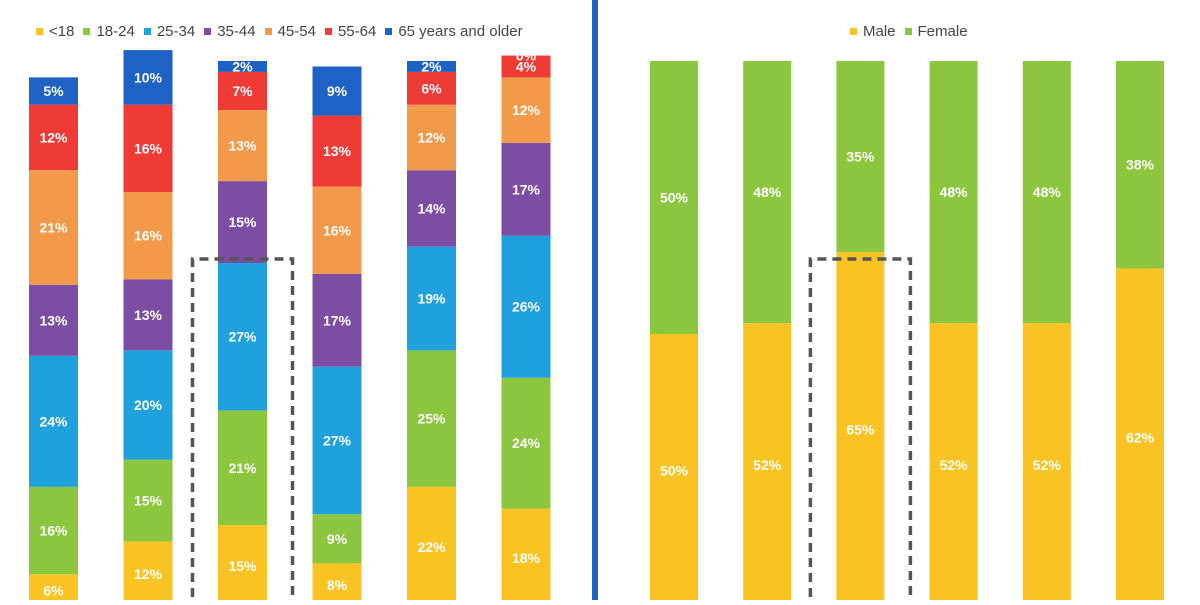 This screenshot has width=1200, height=605. What do you see at coordinates (860, 157) in the screenshot?
I see `gender-bar-3-female` at bounding box center [860, 157].